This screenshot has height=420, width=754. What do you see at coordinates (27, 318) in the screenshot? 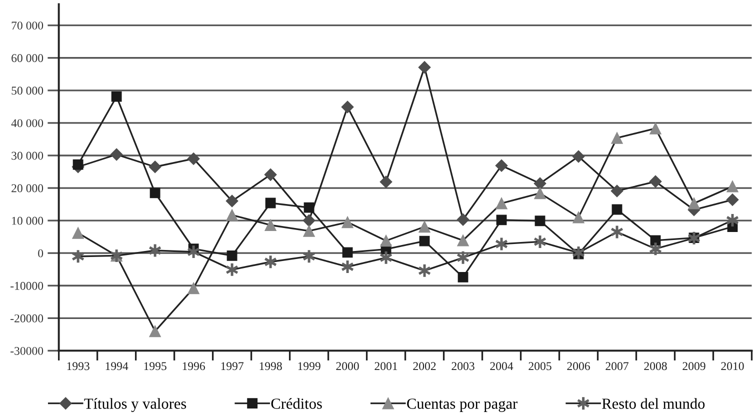
I see `y-tick-label: -20000` at bounding box center [27, 318].